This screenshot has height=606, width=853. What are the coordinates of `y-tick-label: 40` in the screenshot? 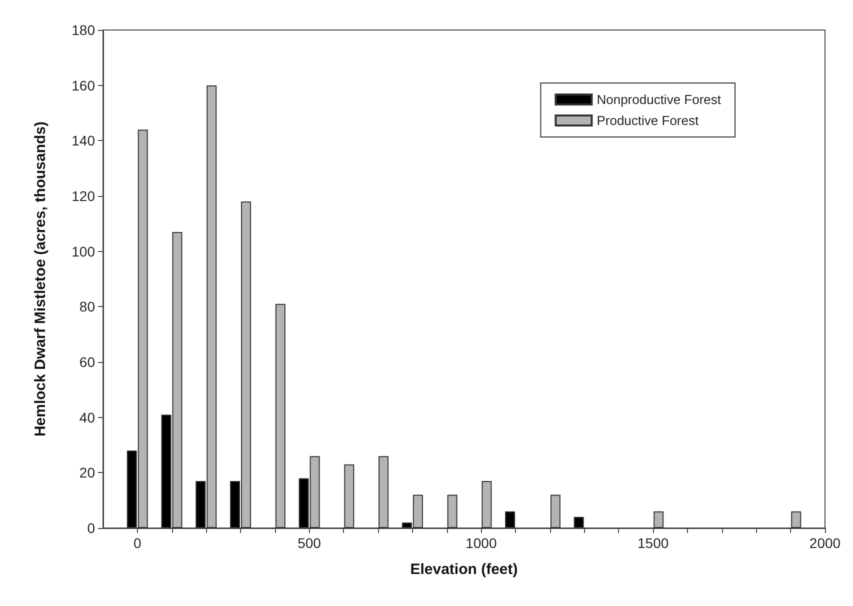 It's located at (87, 417).